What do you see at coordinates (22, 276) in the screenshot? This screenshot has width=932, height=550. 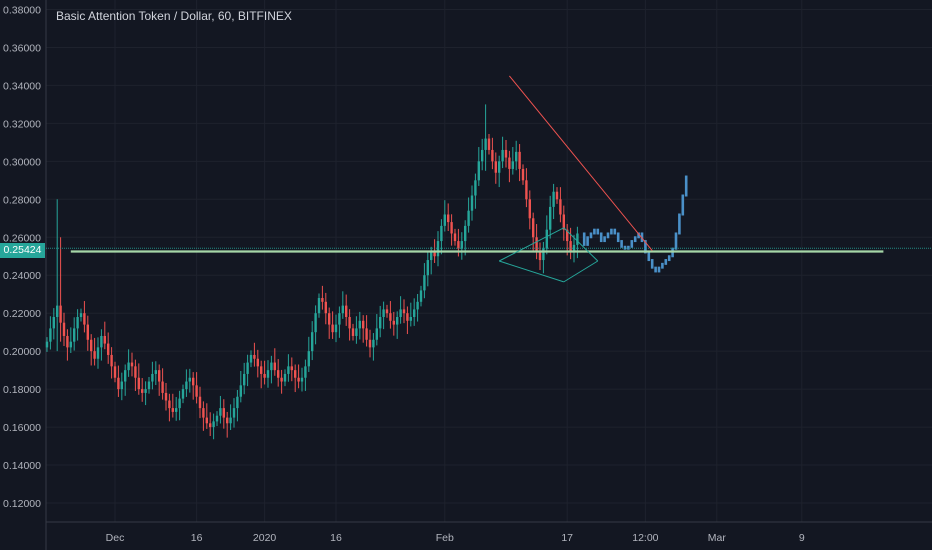 I see `price-tick-label: 0.24000` at bounding box center [22, 276].